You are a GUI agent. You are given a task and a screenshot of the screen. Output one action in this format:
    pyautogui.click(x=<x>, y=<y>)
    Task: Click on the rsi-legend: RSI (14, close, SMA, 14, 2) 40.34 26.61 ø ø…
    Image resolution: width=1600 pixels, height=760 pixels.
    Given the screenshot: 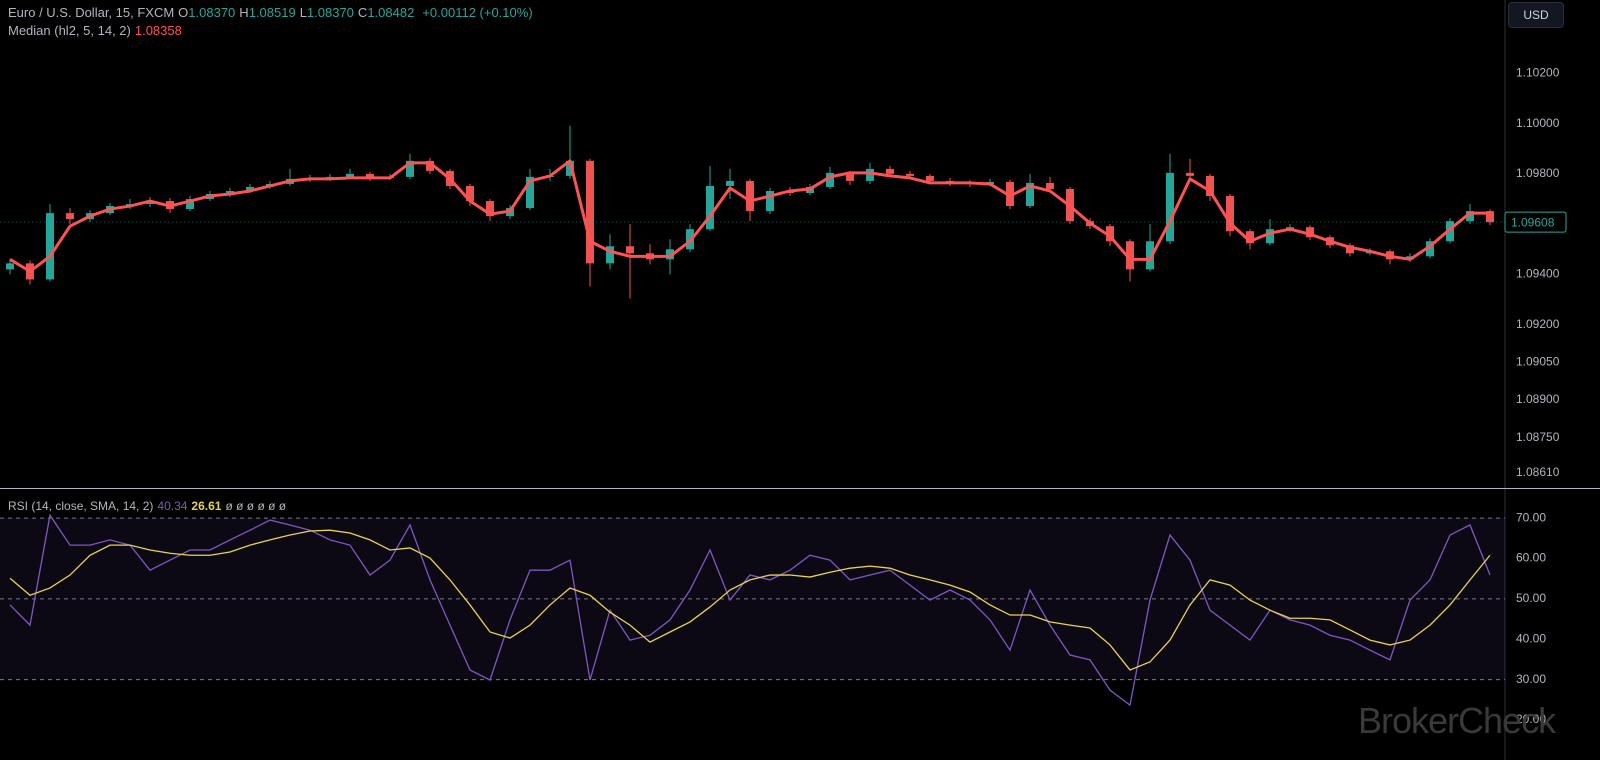 What is the action you would take?
    pyautogui.click(x=149, y=506)
    